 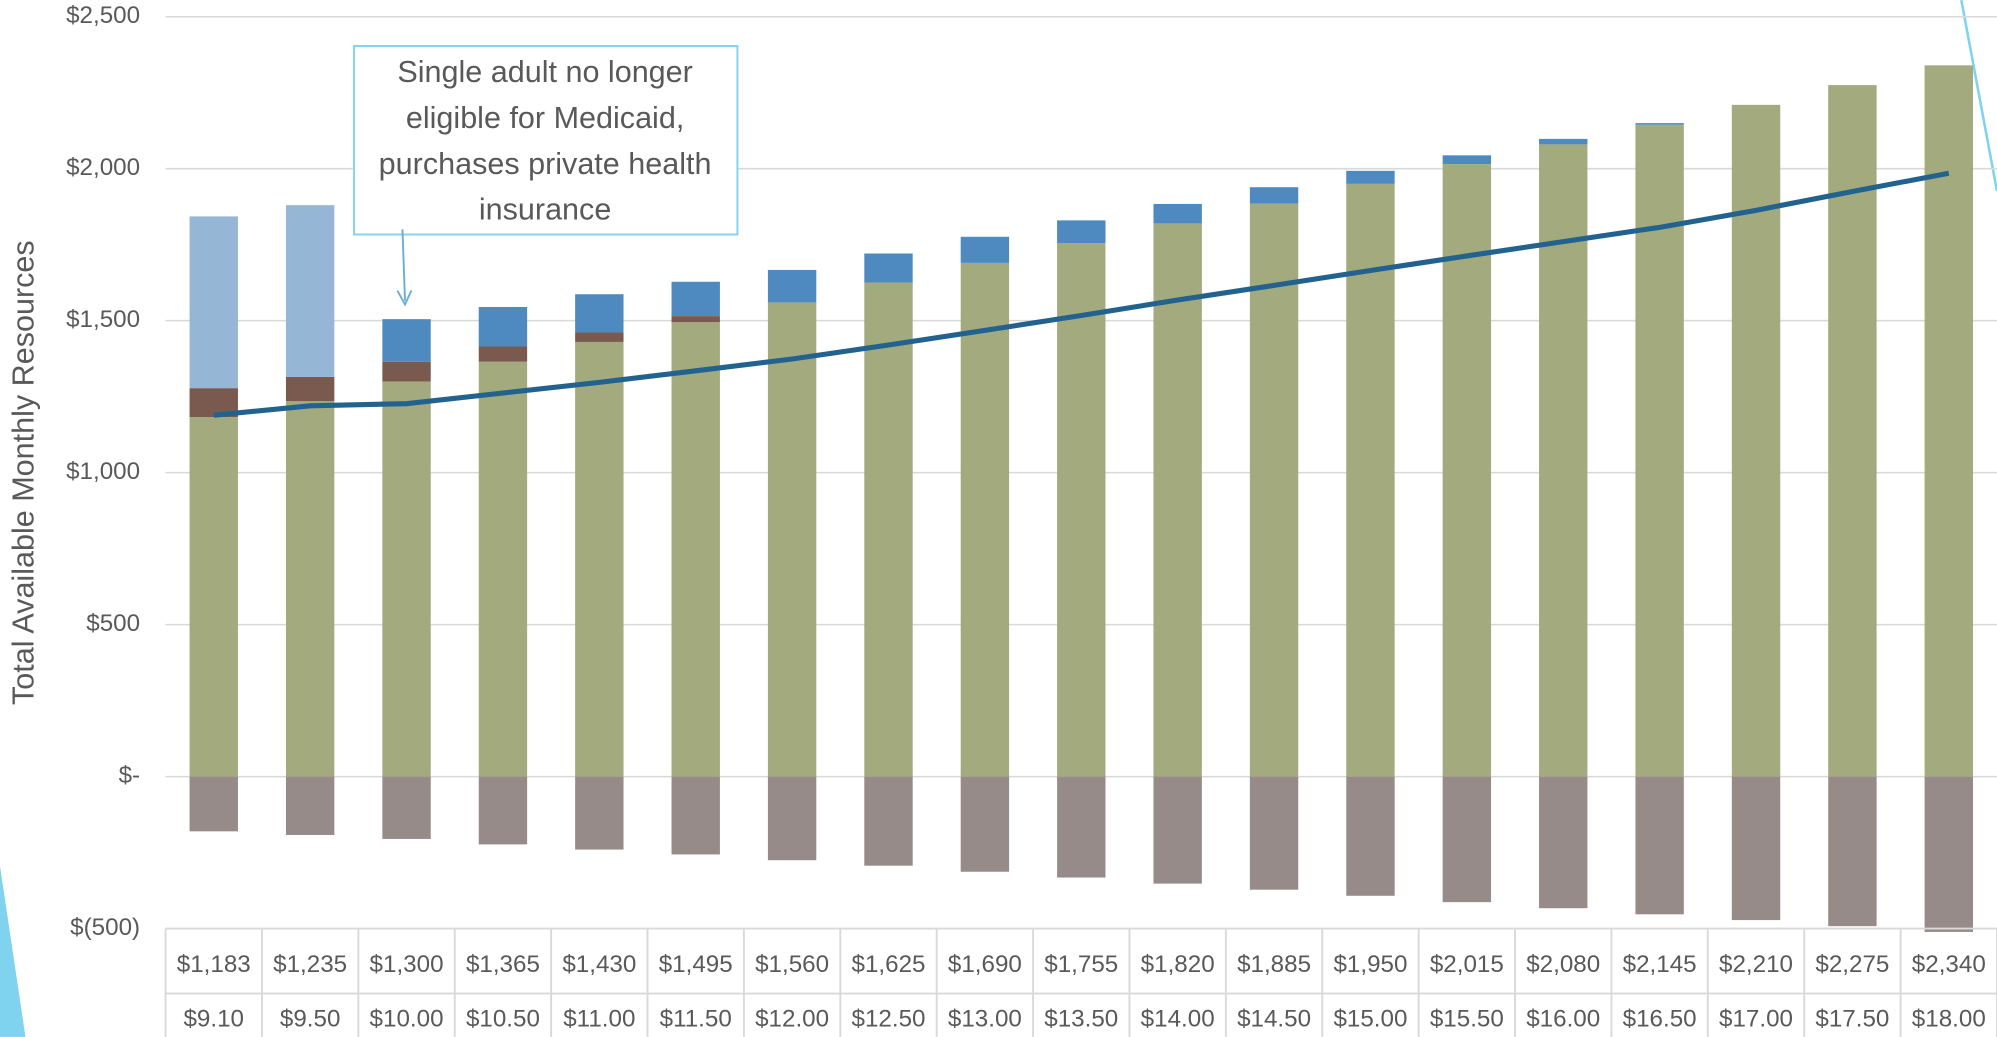 I want to click on annotation-text: insurance, so click(x=545, y=210).